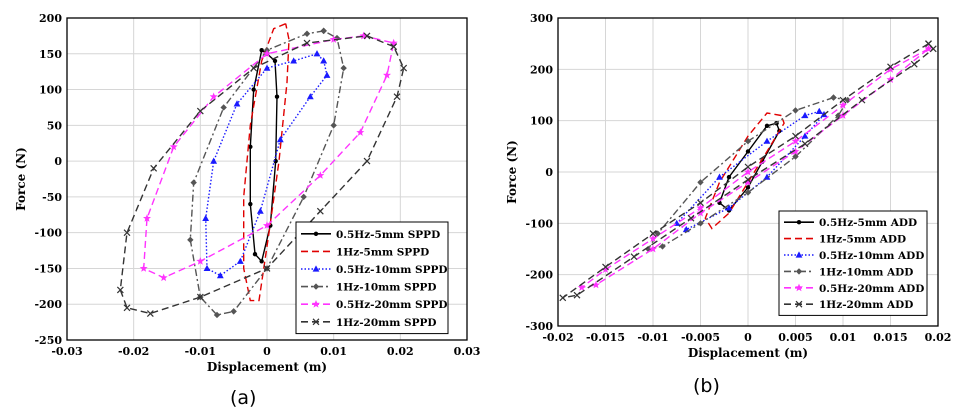  I want to click on panel-b-x-tick-label: 0.015, so click(890, 337).